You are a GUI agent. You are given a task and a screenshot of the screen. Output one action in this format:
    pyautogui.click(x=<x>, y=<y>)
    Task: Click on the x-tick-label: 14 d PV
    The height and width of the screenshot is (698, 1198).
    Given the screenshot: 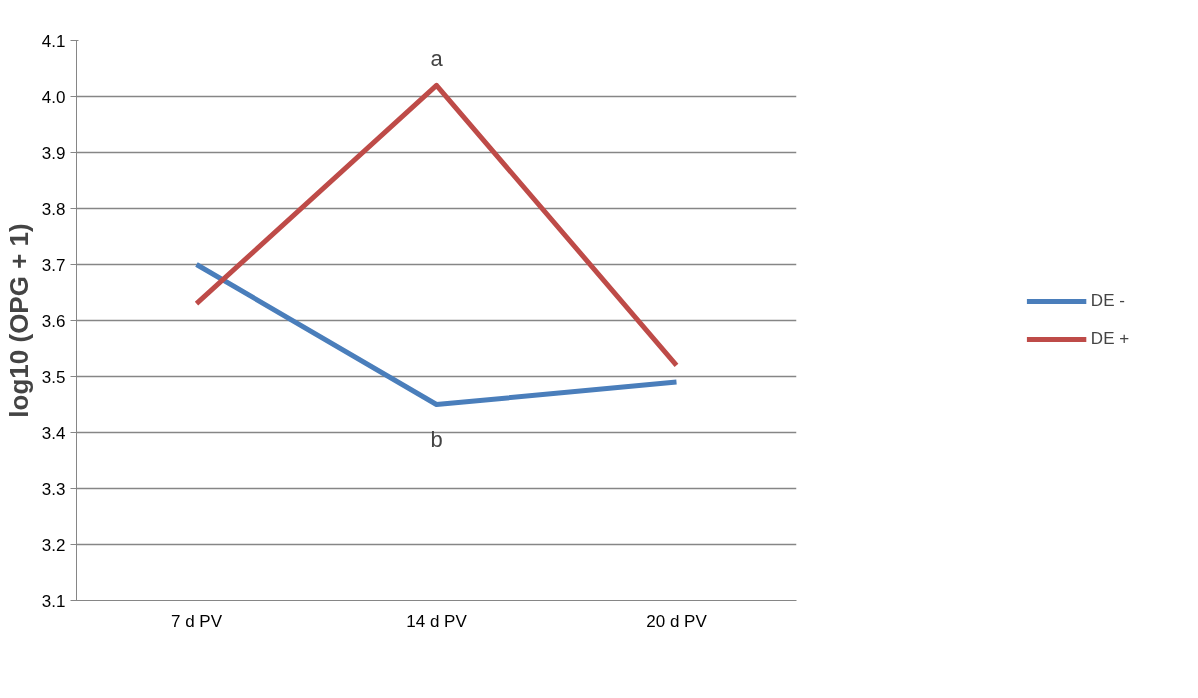 What is the action you would take?
    pyautogui.click(x=437, y=621)
    